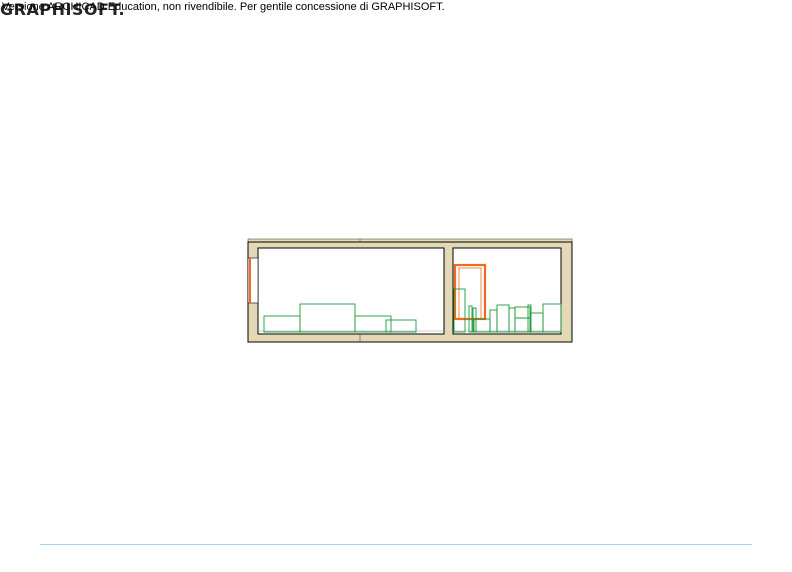 The image size is (792, 572). What do you see at coordinates (410, 290) in the screenshot?
I see `section-drawing` at bounding box center [410, 290].